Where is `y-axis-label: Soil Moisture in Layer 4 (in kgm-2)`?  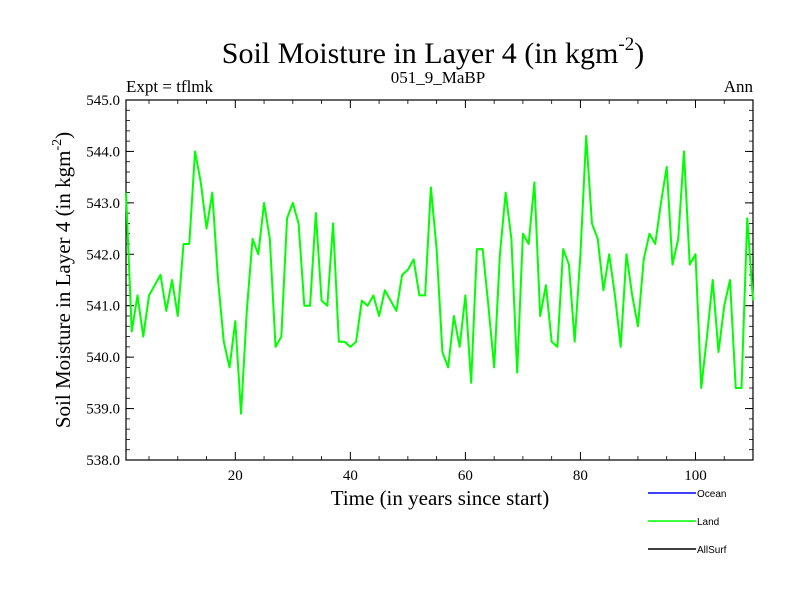 y-axis-label: Soil Moisture in Layer 4 (in kgm-2) is located at coordinates (62, 280).